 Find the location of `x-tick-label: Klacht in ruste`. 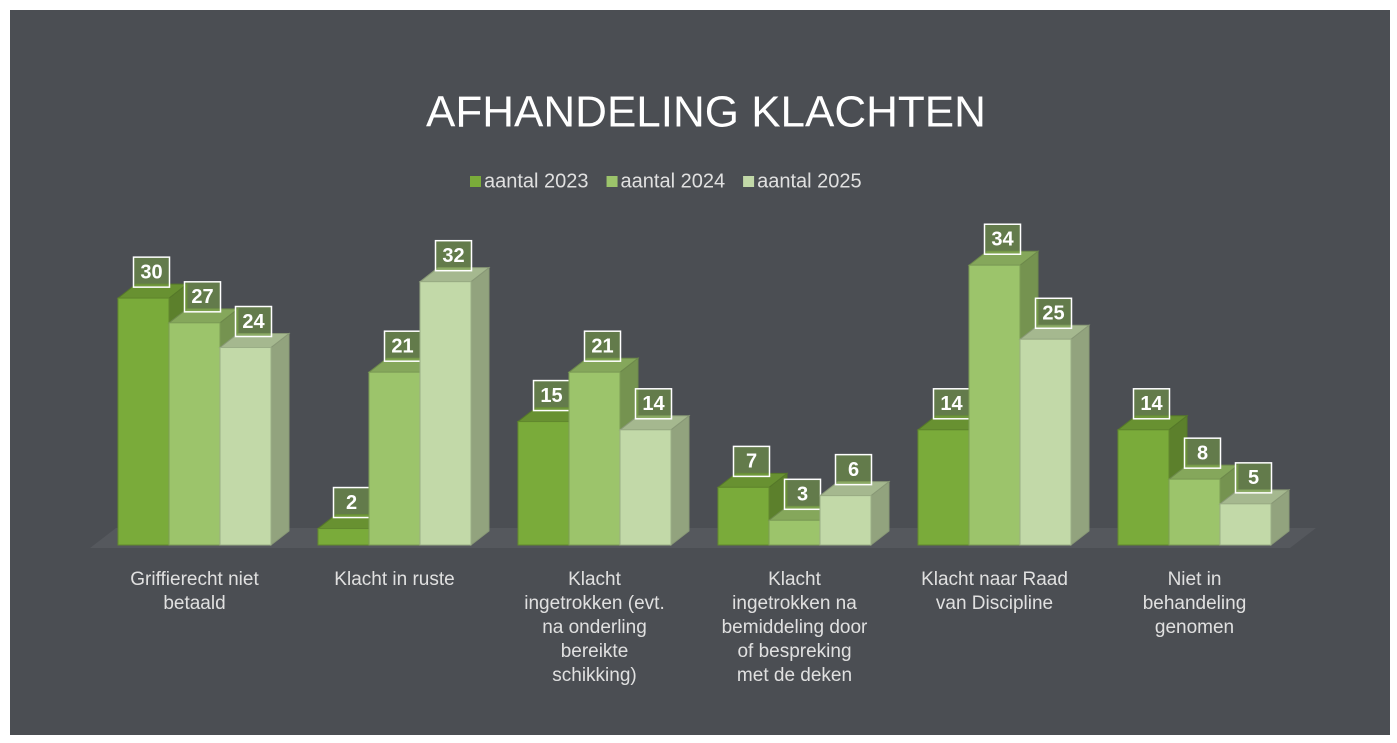

x-tick-label: Klacht in ruste is located at coordinates (394, 579).